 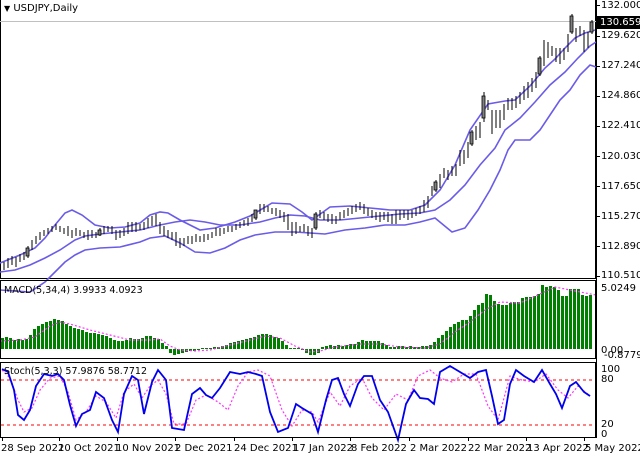 I want to click on stoch-axis-20: 20, so click(x=607, y=424).